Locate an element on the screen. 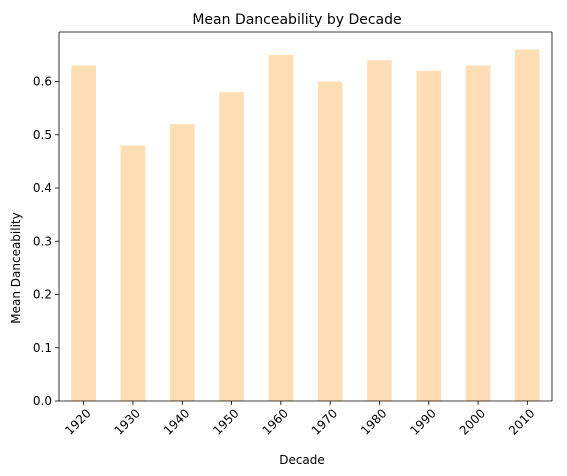 This screenshot has width=567, height=476. x-tick-label-2000: 2000 is located at coordinates (472, 421).